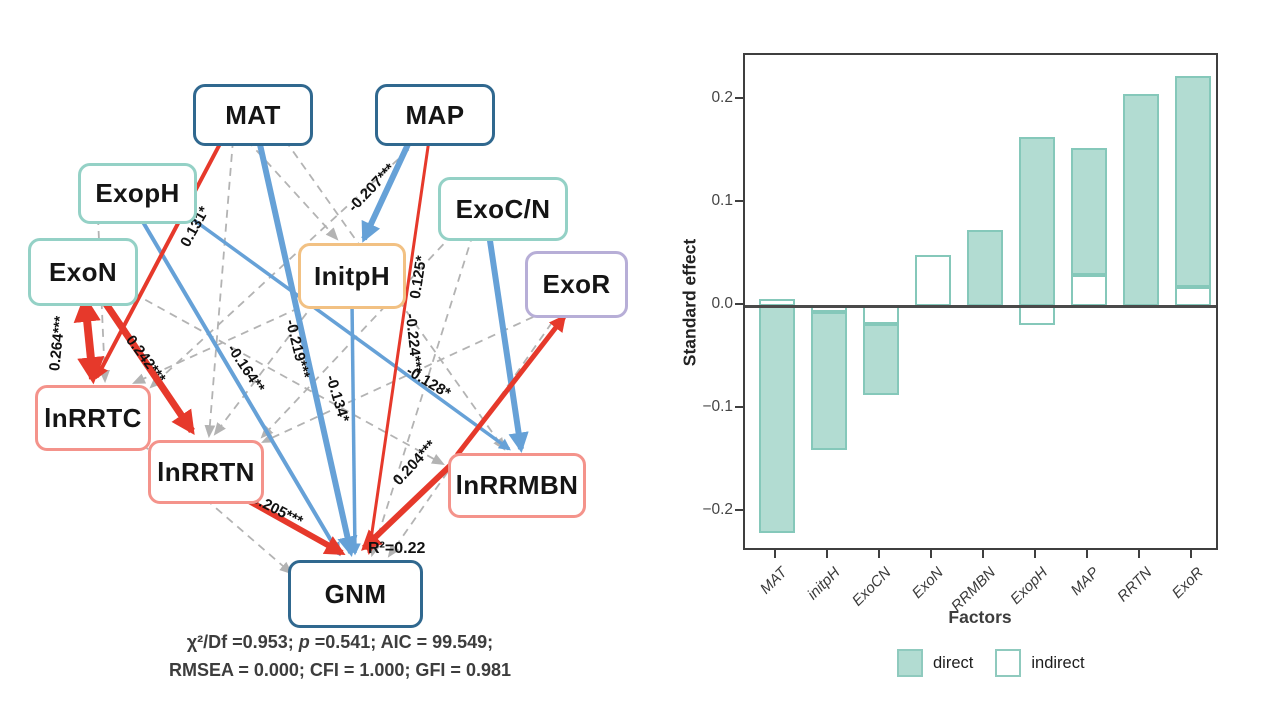  What do you see at coordinates (337, 398) in the screenshot?
I see `coef-InitpH-GNM: -0.134*` at bounding box center [337, 398].